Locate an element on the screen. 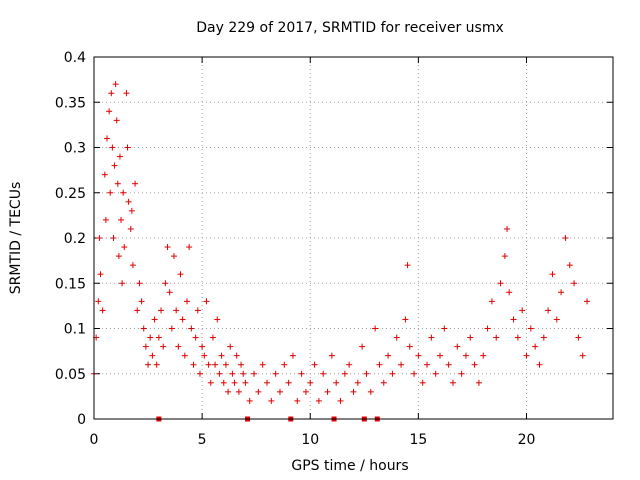  x-tick-label: 10 is located at coordinates (310, 440).